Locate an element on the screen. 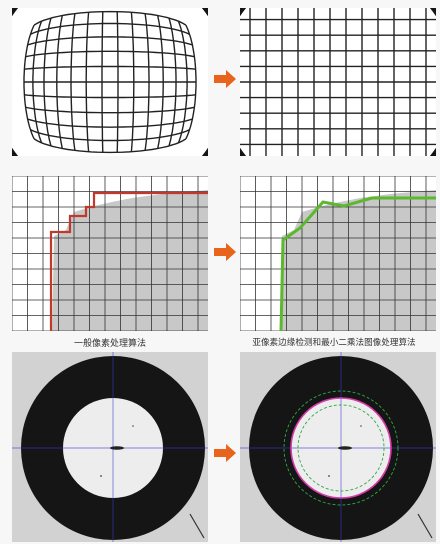 This screenshot has width=440, height=544. caption-pixel-algorithm: 一般像素处理算法 is located at coordinates (109, 344).